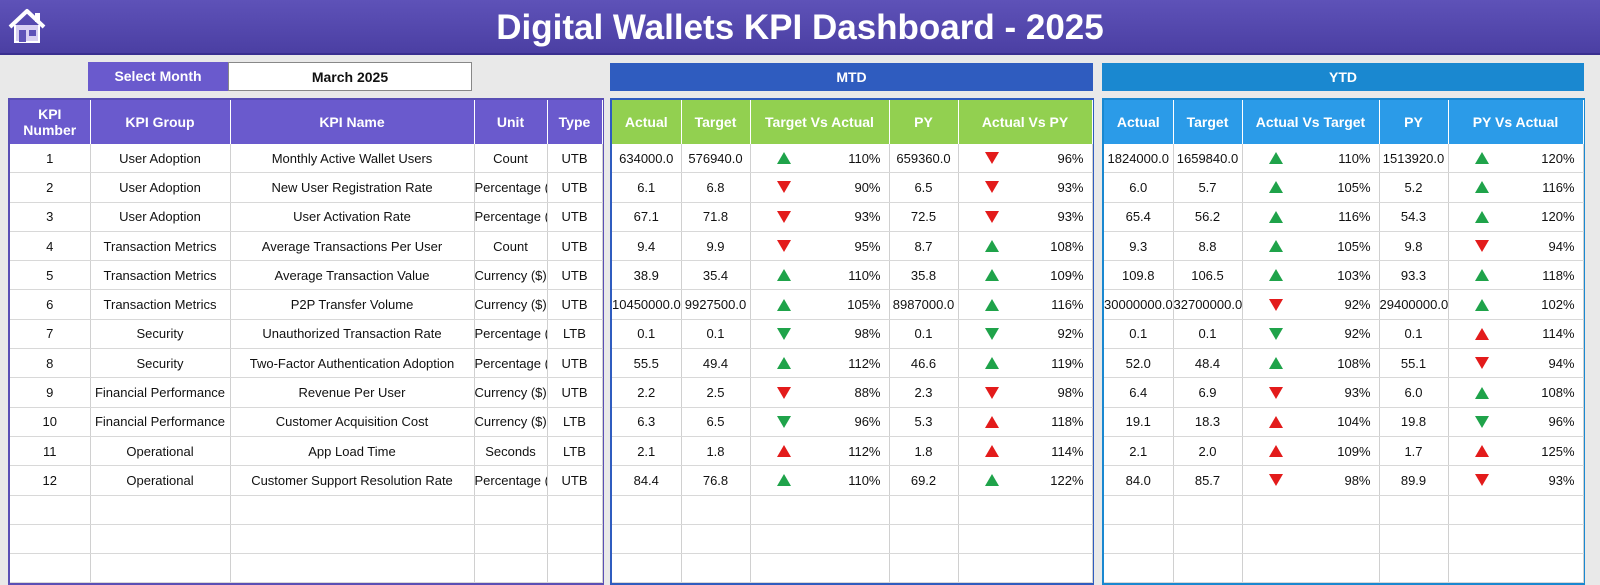  What do you see at coordinates (820, 158) in the screenshot?
I see `indicator: 110%` at bounding box center [820, 158].